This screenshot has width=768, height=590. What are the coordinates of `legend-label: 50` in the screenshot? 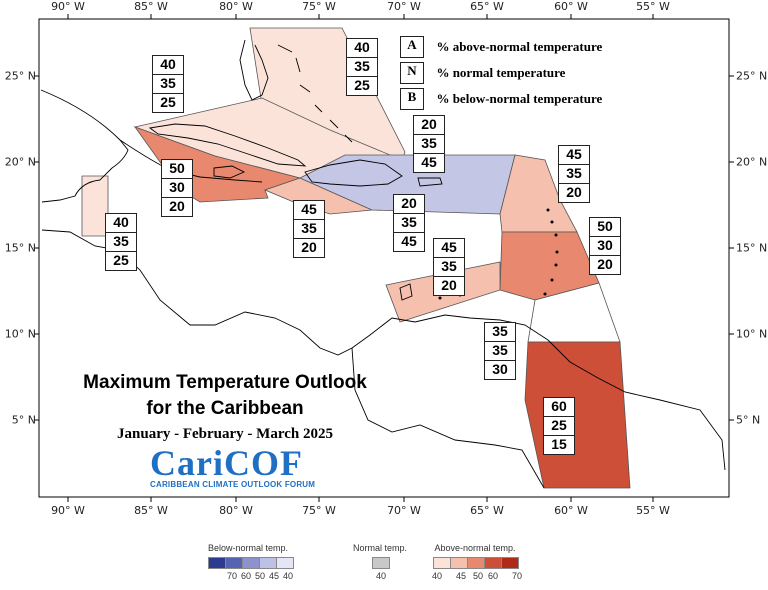 It's located at (478, 576).